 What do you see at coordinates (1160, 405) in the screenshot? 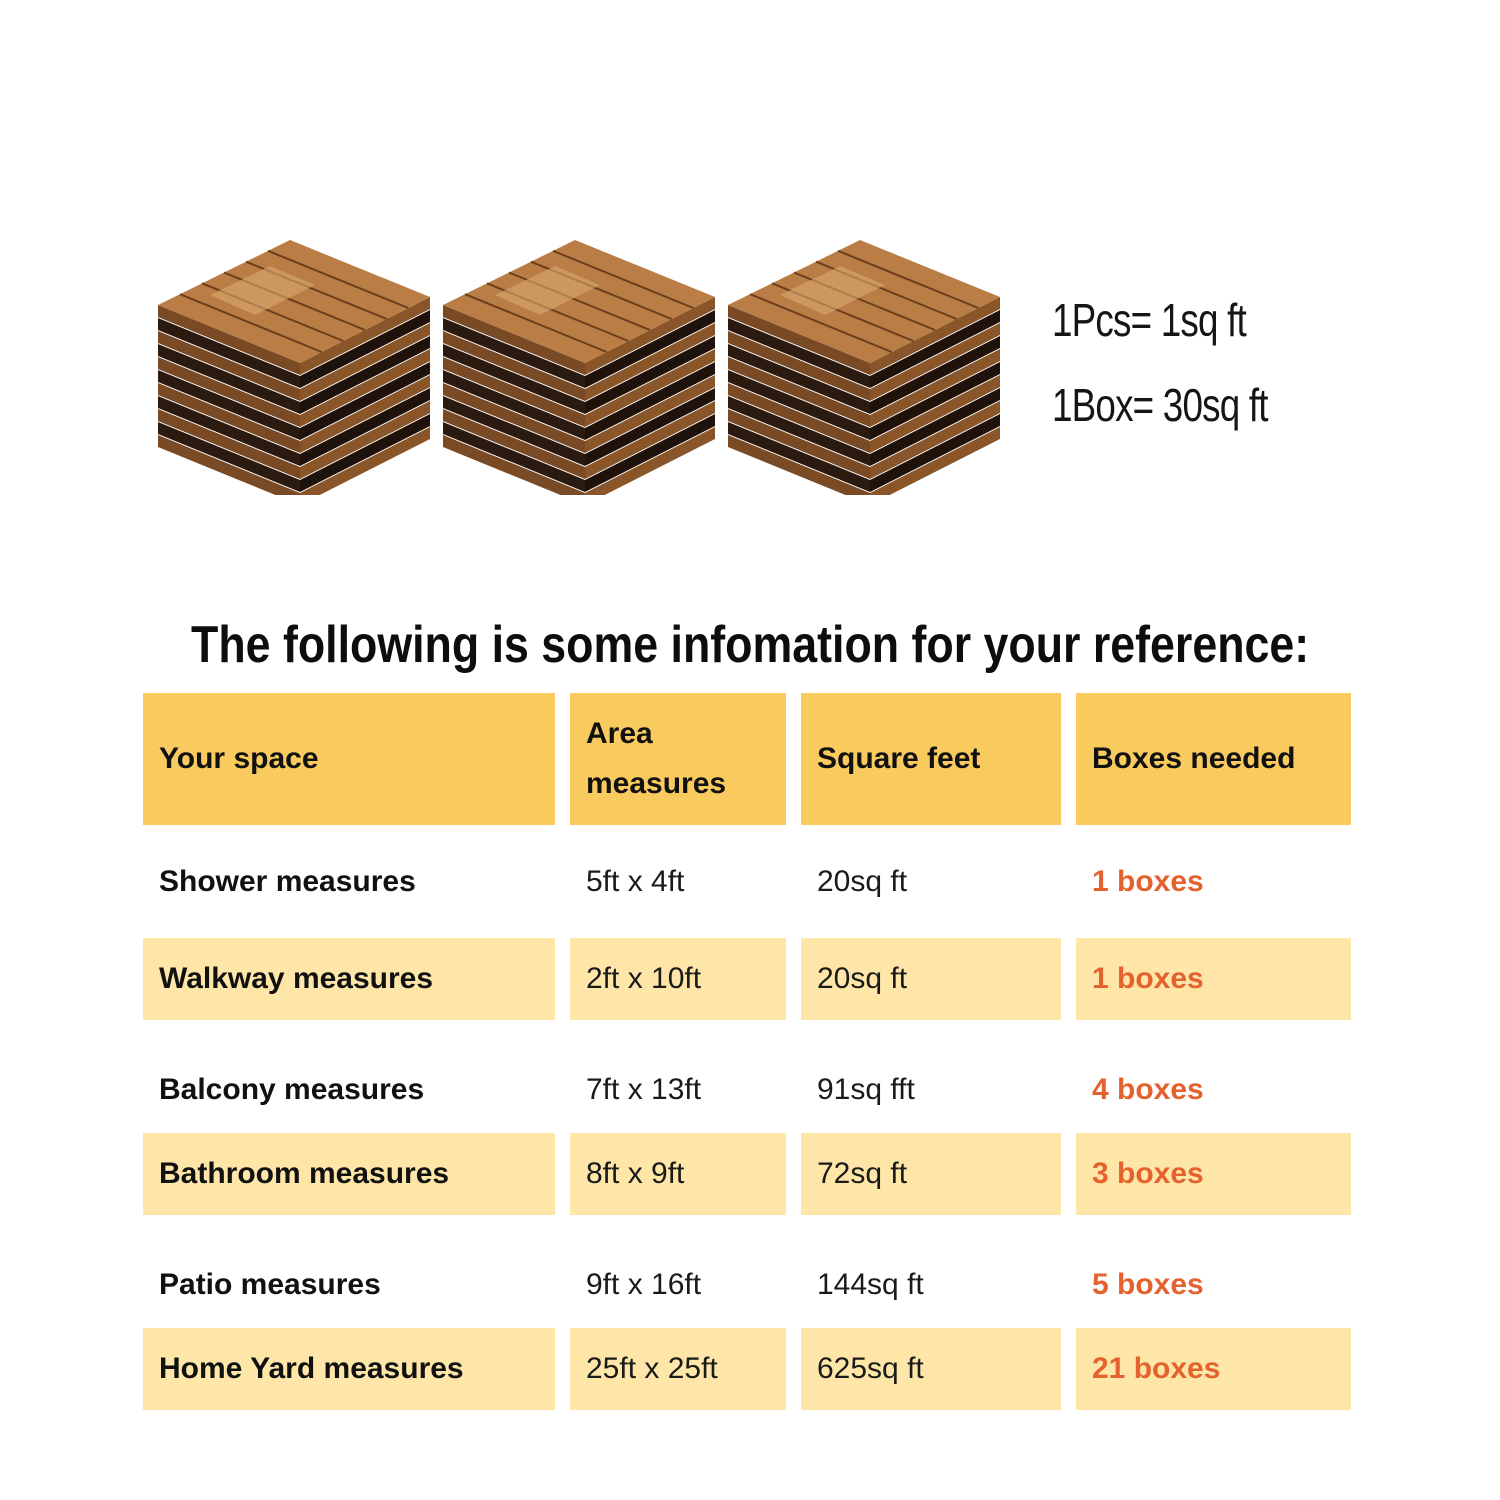
I see `box-coverage-text: 1Box= 30sq ft` at bounding box center [1160, 405].